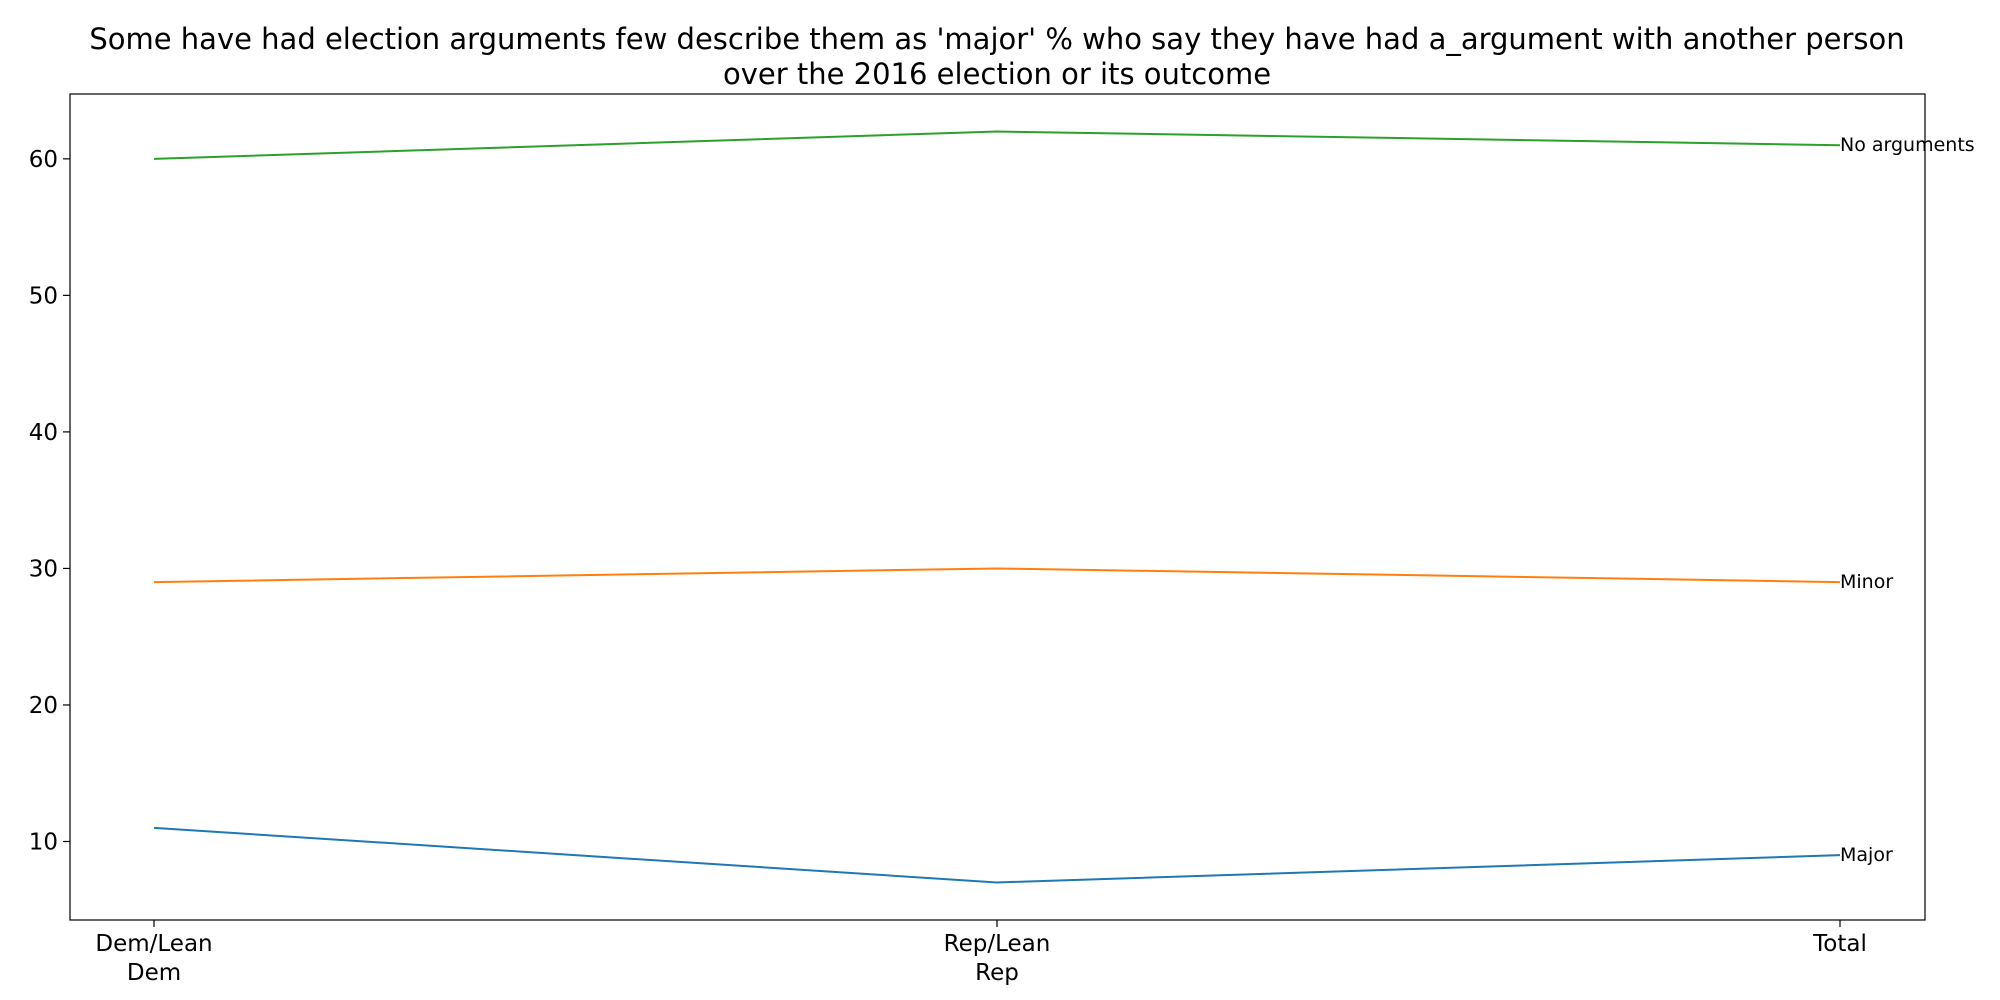 Image resolution: width=2000 pixels, height=1000 pixels. What do you see at coordinates (997, 74) in the screenshot?
I see `chart-title-line-2: over the 2016 election or its outcome` at bounding box center [997, 74].